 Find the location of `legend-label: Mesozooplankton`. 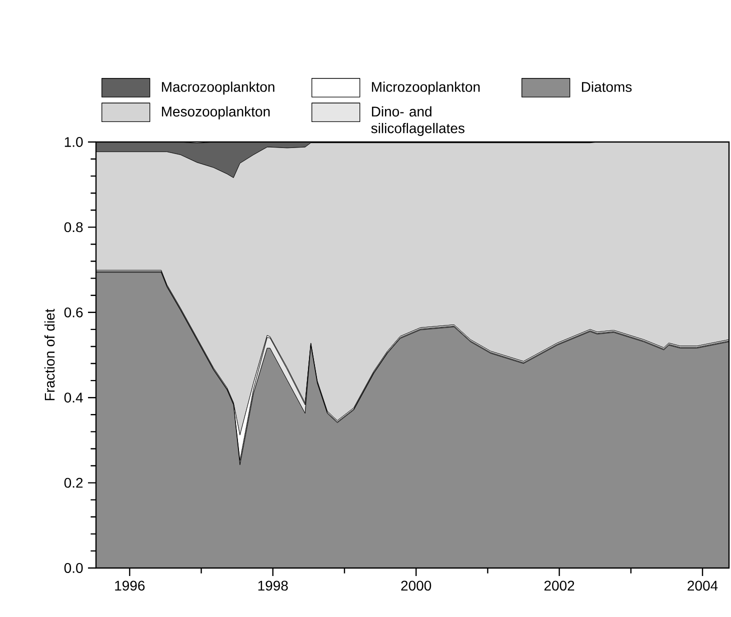

legend-label: Mesozooplankton is located at coordinates (216, 113).